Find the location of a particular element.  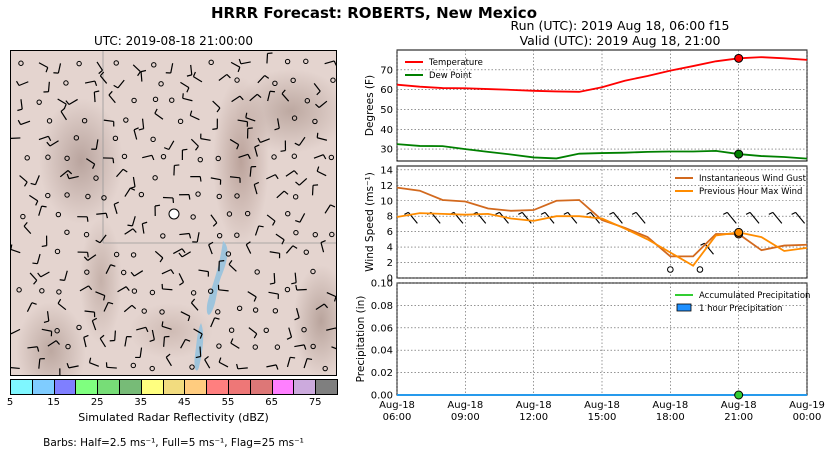

y-tick-label: 2 is located at coordinates (390, 263).